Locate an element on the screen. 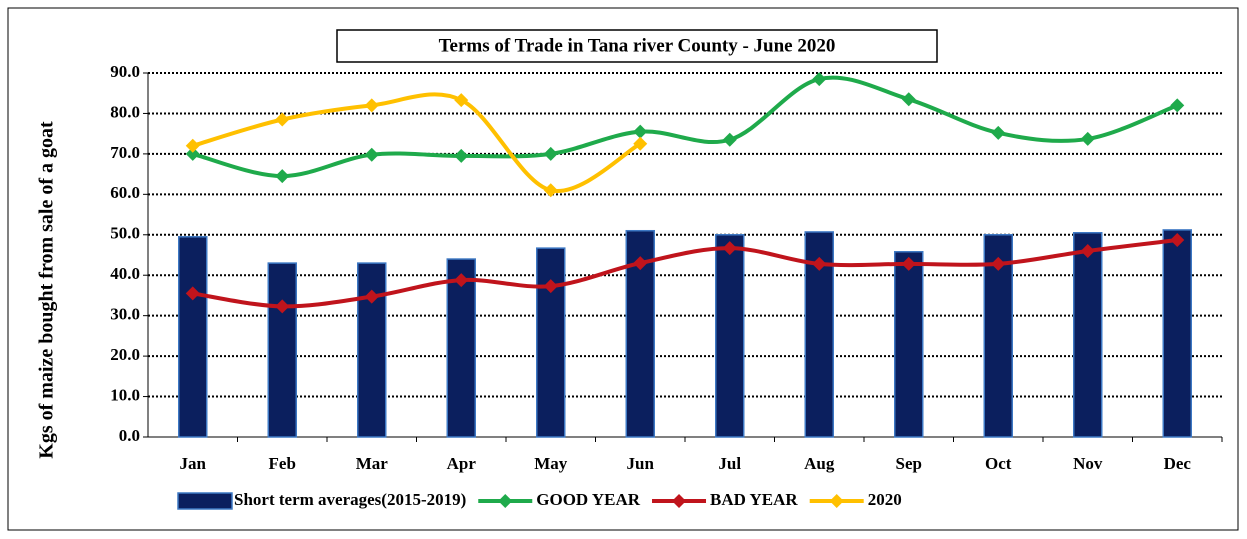  line is located at coordinates (685, 273).